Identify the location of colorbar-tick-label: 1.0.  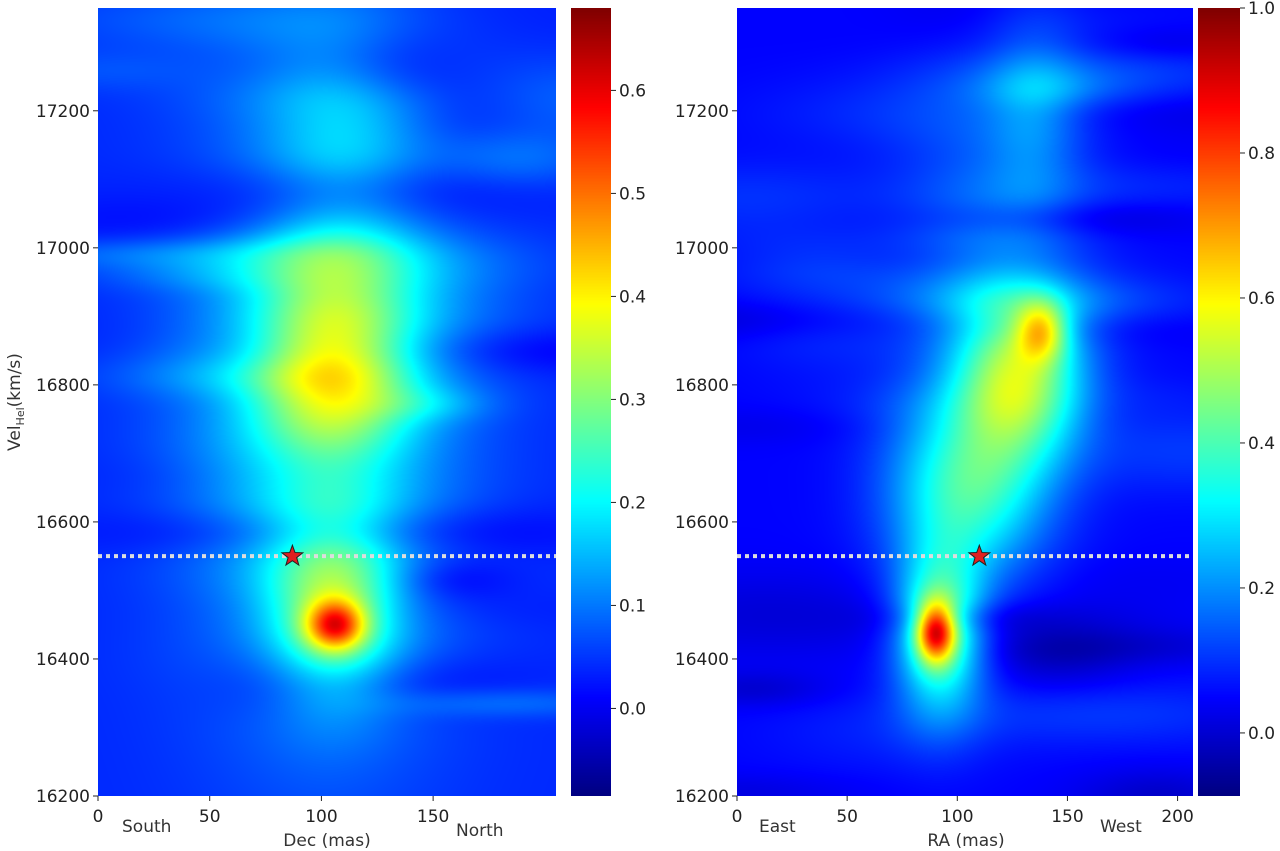
(1261, 9).